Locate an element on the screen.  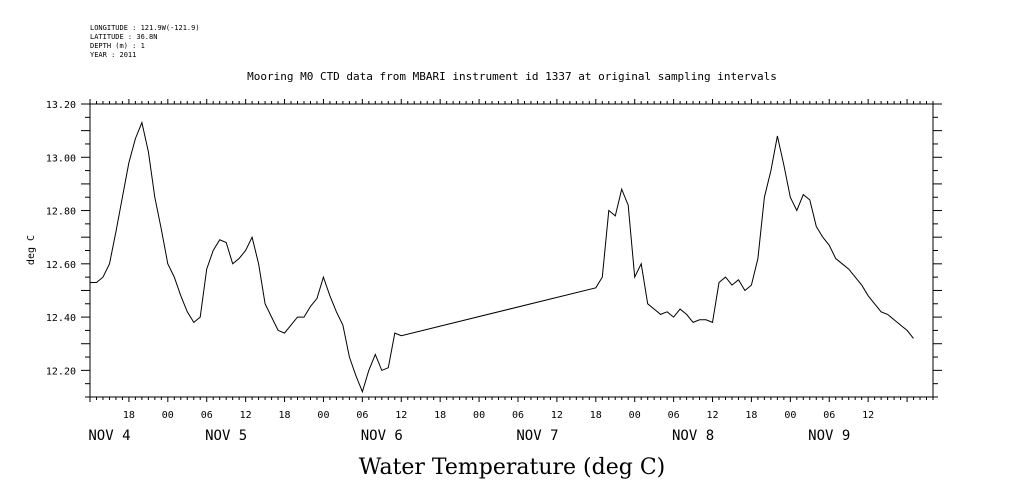
x-axis-label: Water Temperature (deg C) is located at coordinates (512, 467).